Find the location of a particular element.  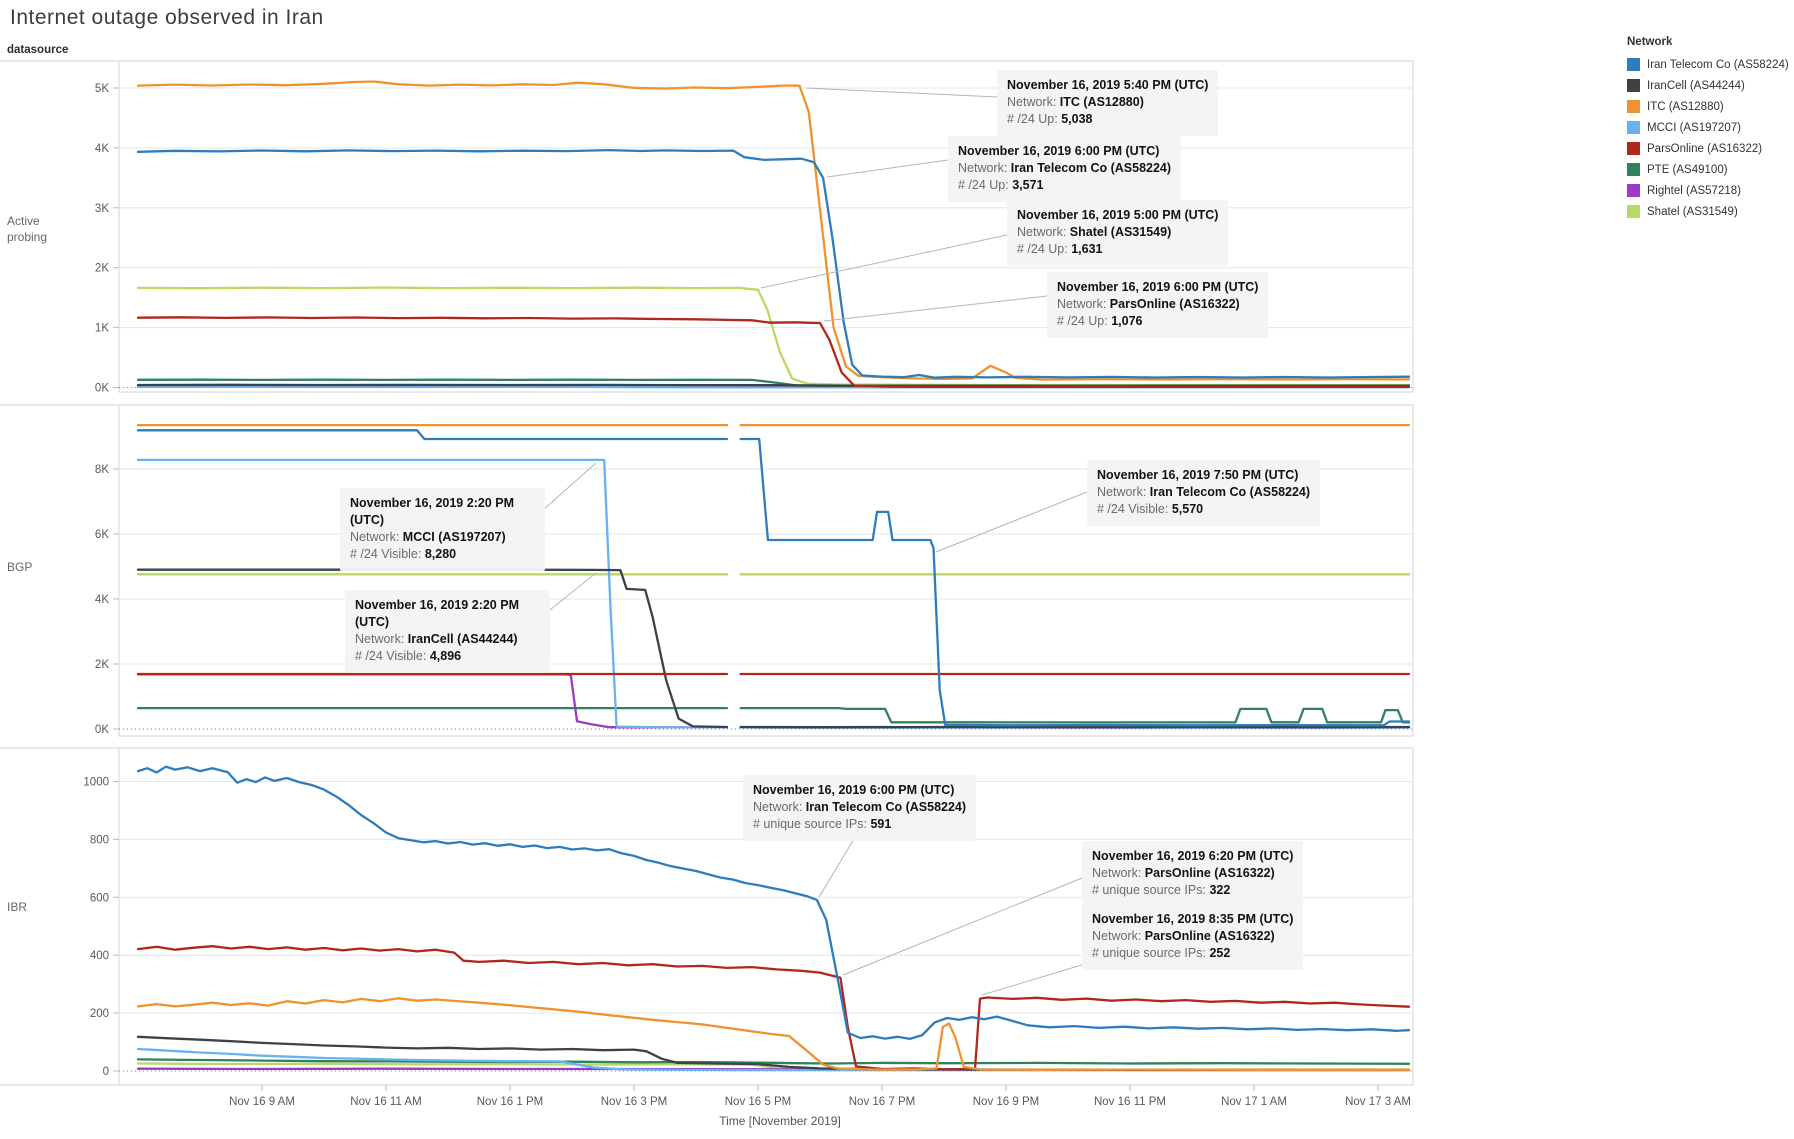

legend-swatch-pte is located at coordinates (1633, 169).